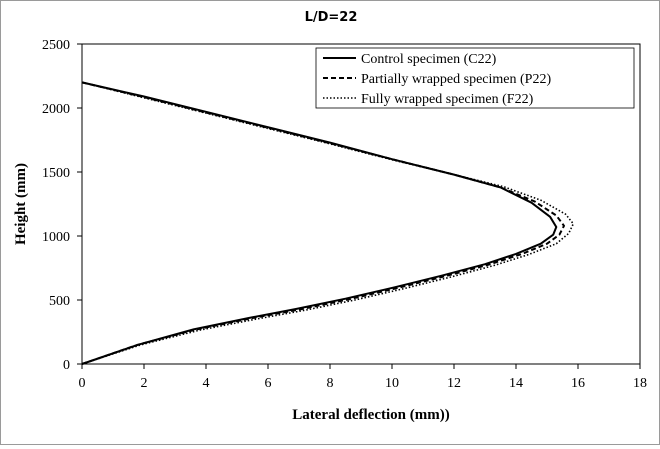  What do you see at coordinates (268, 383) in the screenshot?
I see `x-tick-label: 6` at bounding box center [268, 383].